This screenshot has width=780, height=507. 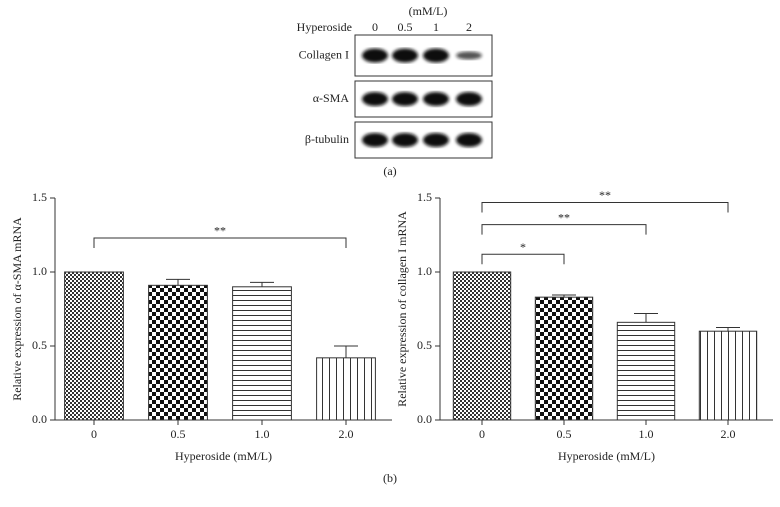 I want to click on lane-label: 2, so click(x=469, y=27).